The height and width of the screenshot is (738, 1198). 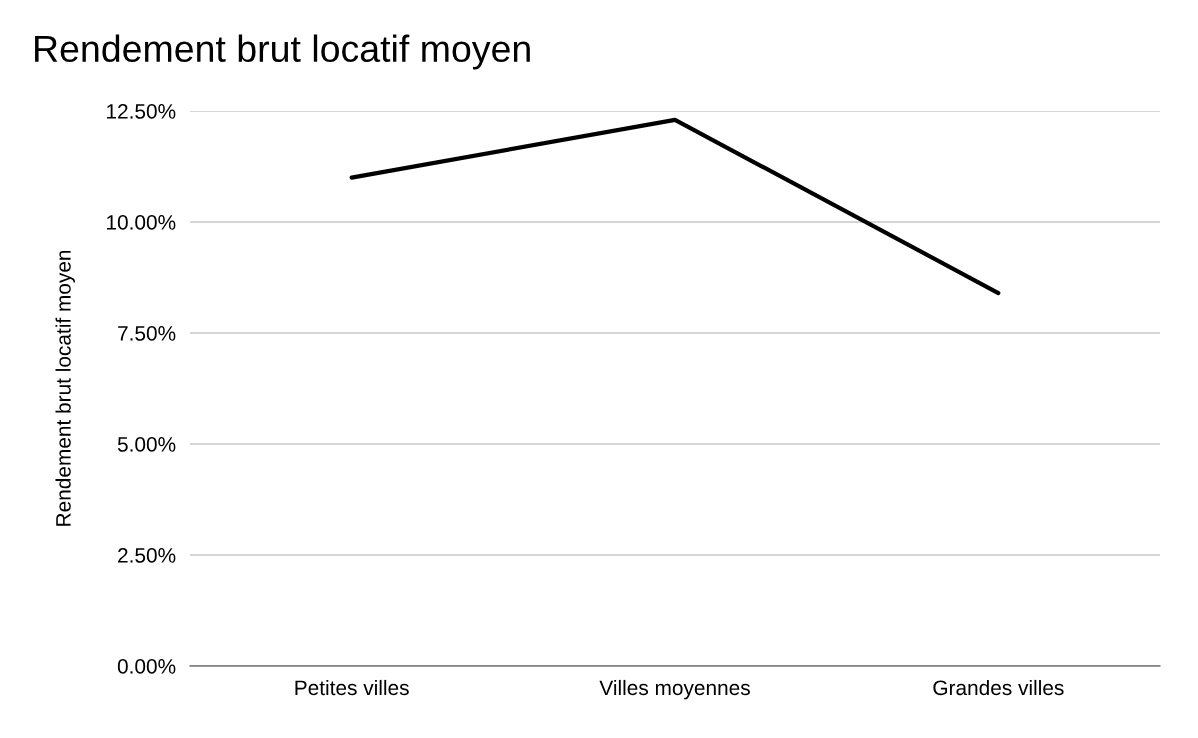 I want to click on y-tick-label: 2.50%, so click(x=147, y=555).